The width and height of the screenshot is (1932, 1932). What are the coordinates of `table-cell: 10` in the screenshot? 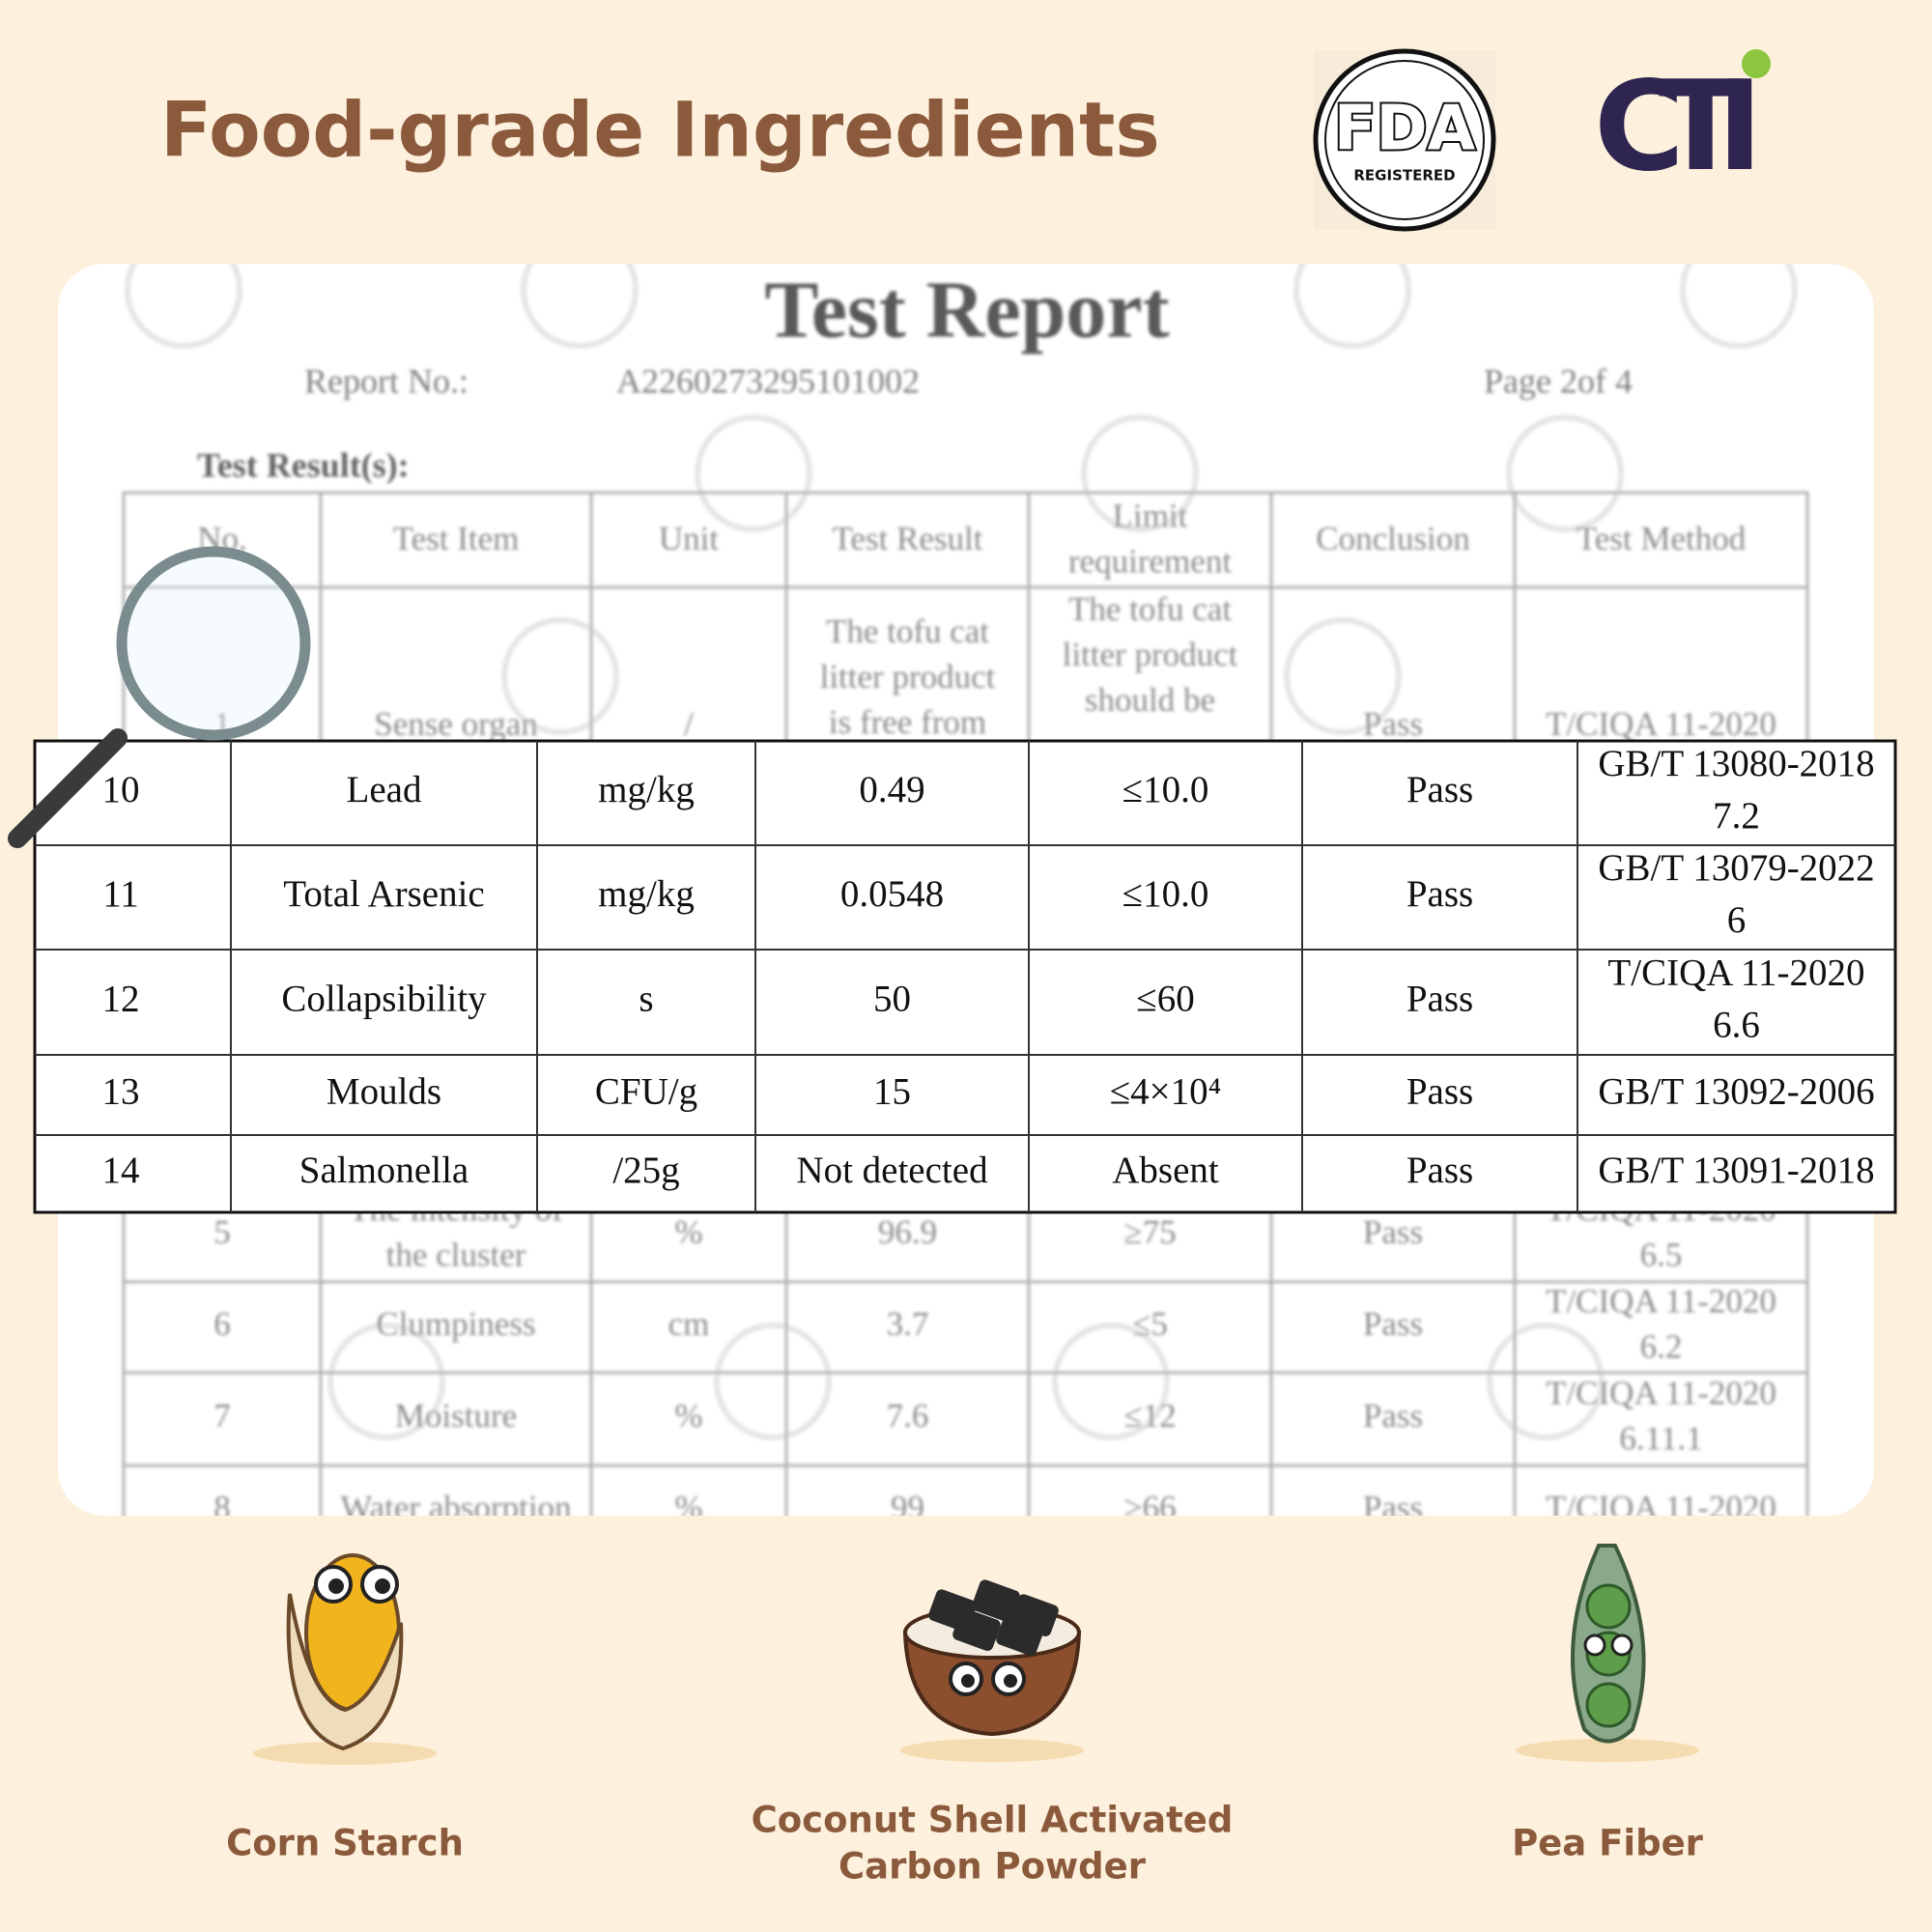 It's located at (121, 789).